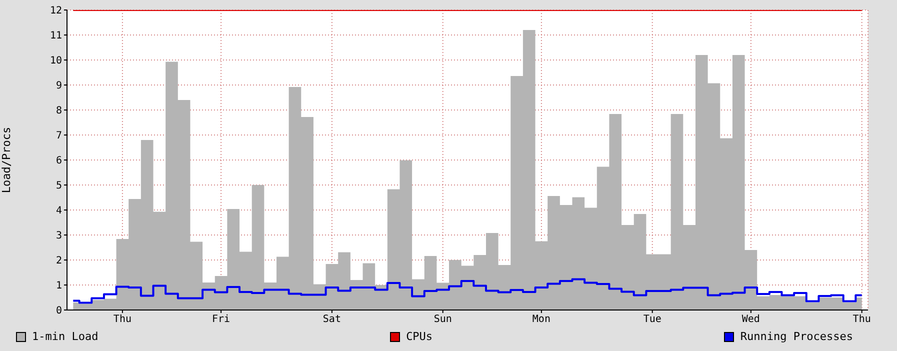 This screenshot has width=897, height=351. What do you see at coordinates (59, 261) in the screenshot?
I see `y-tick-label: 2` at bounding box center [59, 261].